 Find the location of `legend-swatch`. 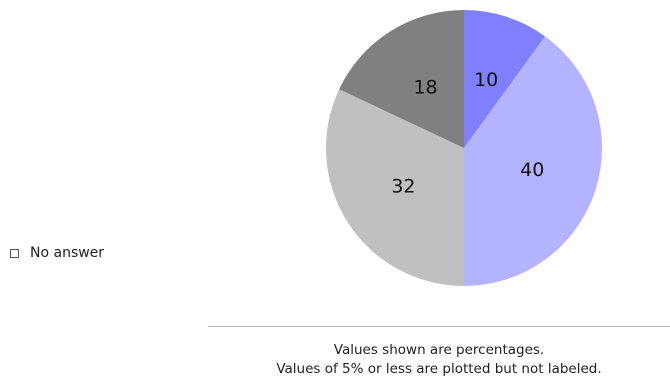

legend-swatch is located at coordinates (14, 253).